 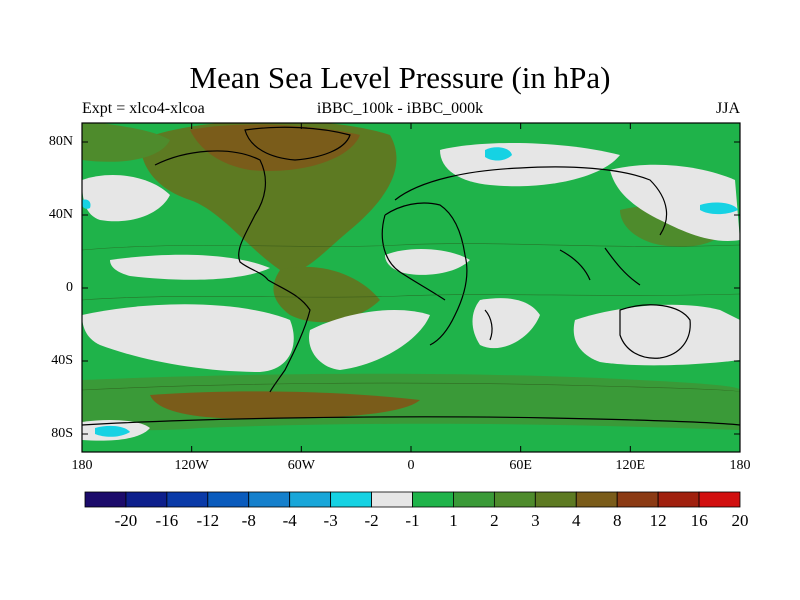 What do you see at coordinates (740, 465) in the screenshot?
I see `lon-label-180-east: 180` at bounding box center [740, 465].